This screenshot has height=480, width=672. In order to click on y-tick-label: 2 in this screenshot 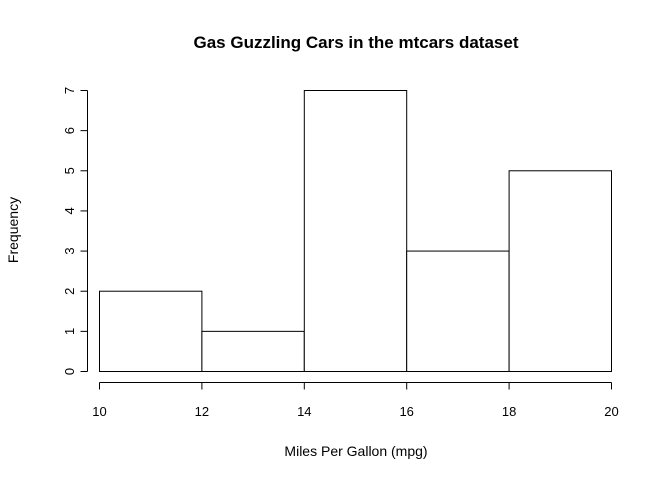, I will do `click(69, 291)`.